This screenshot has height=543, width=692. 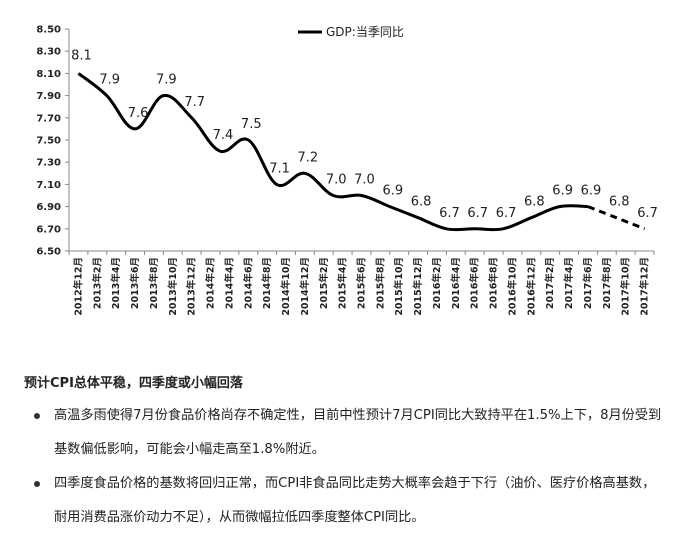 What do you see at coordinates (251, 124) in the screenshot?
I see `data-label: 7.5` at bounding box center [251, 124].